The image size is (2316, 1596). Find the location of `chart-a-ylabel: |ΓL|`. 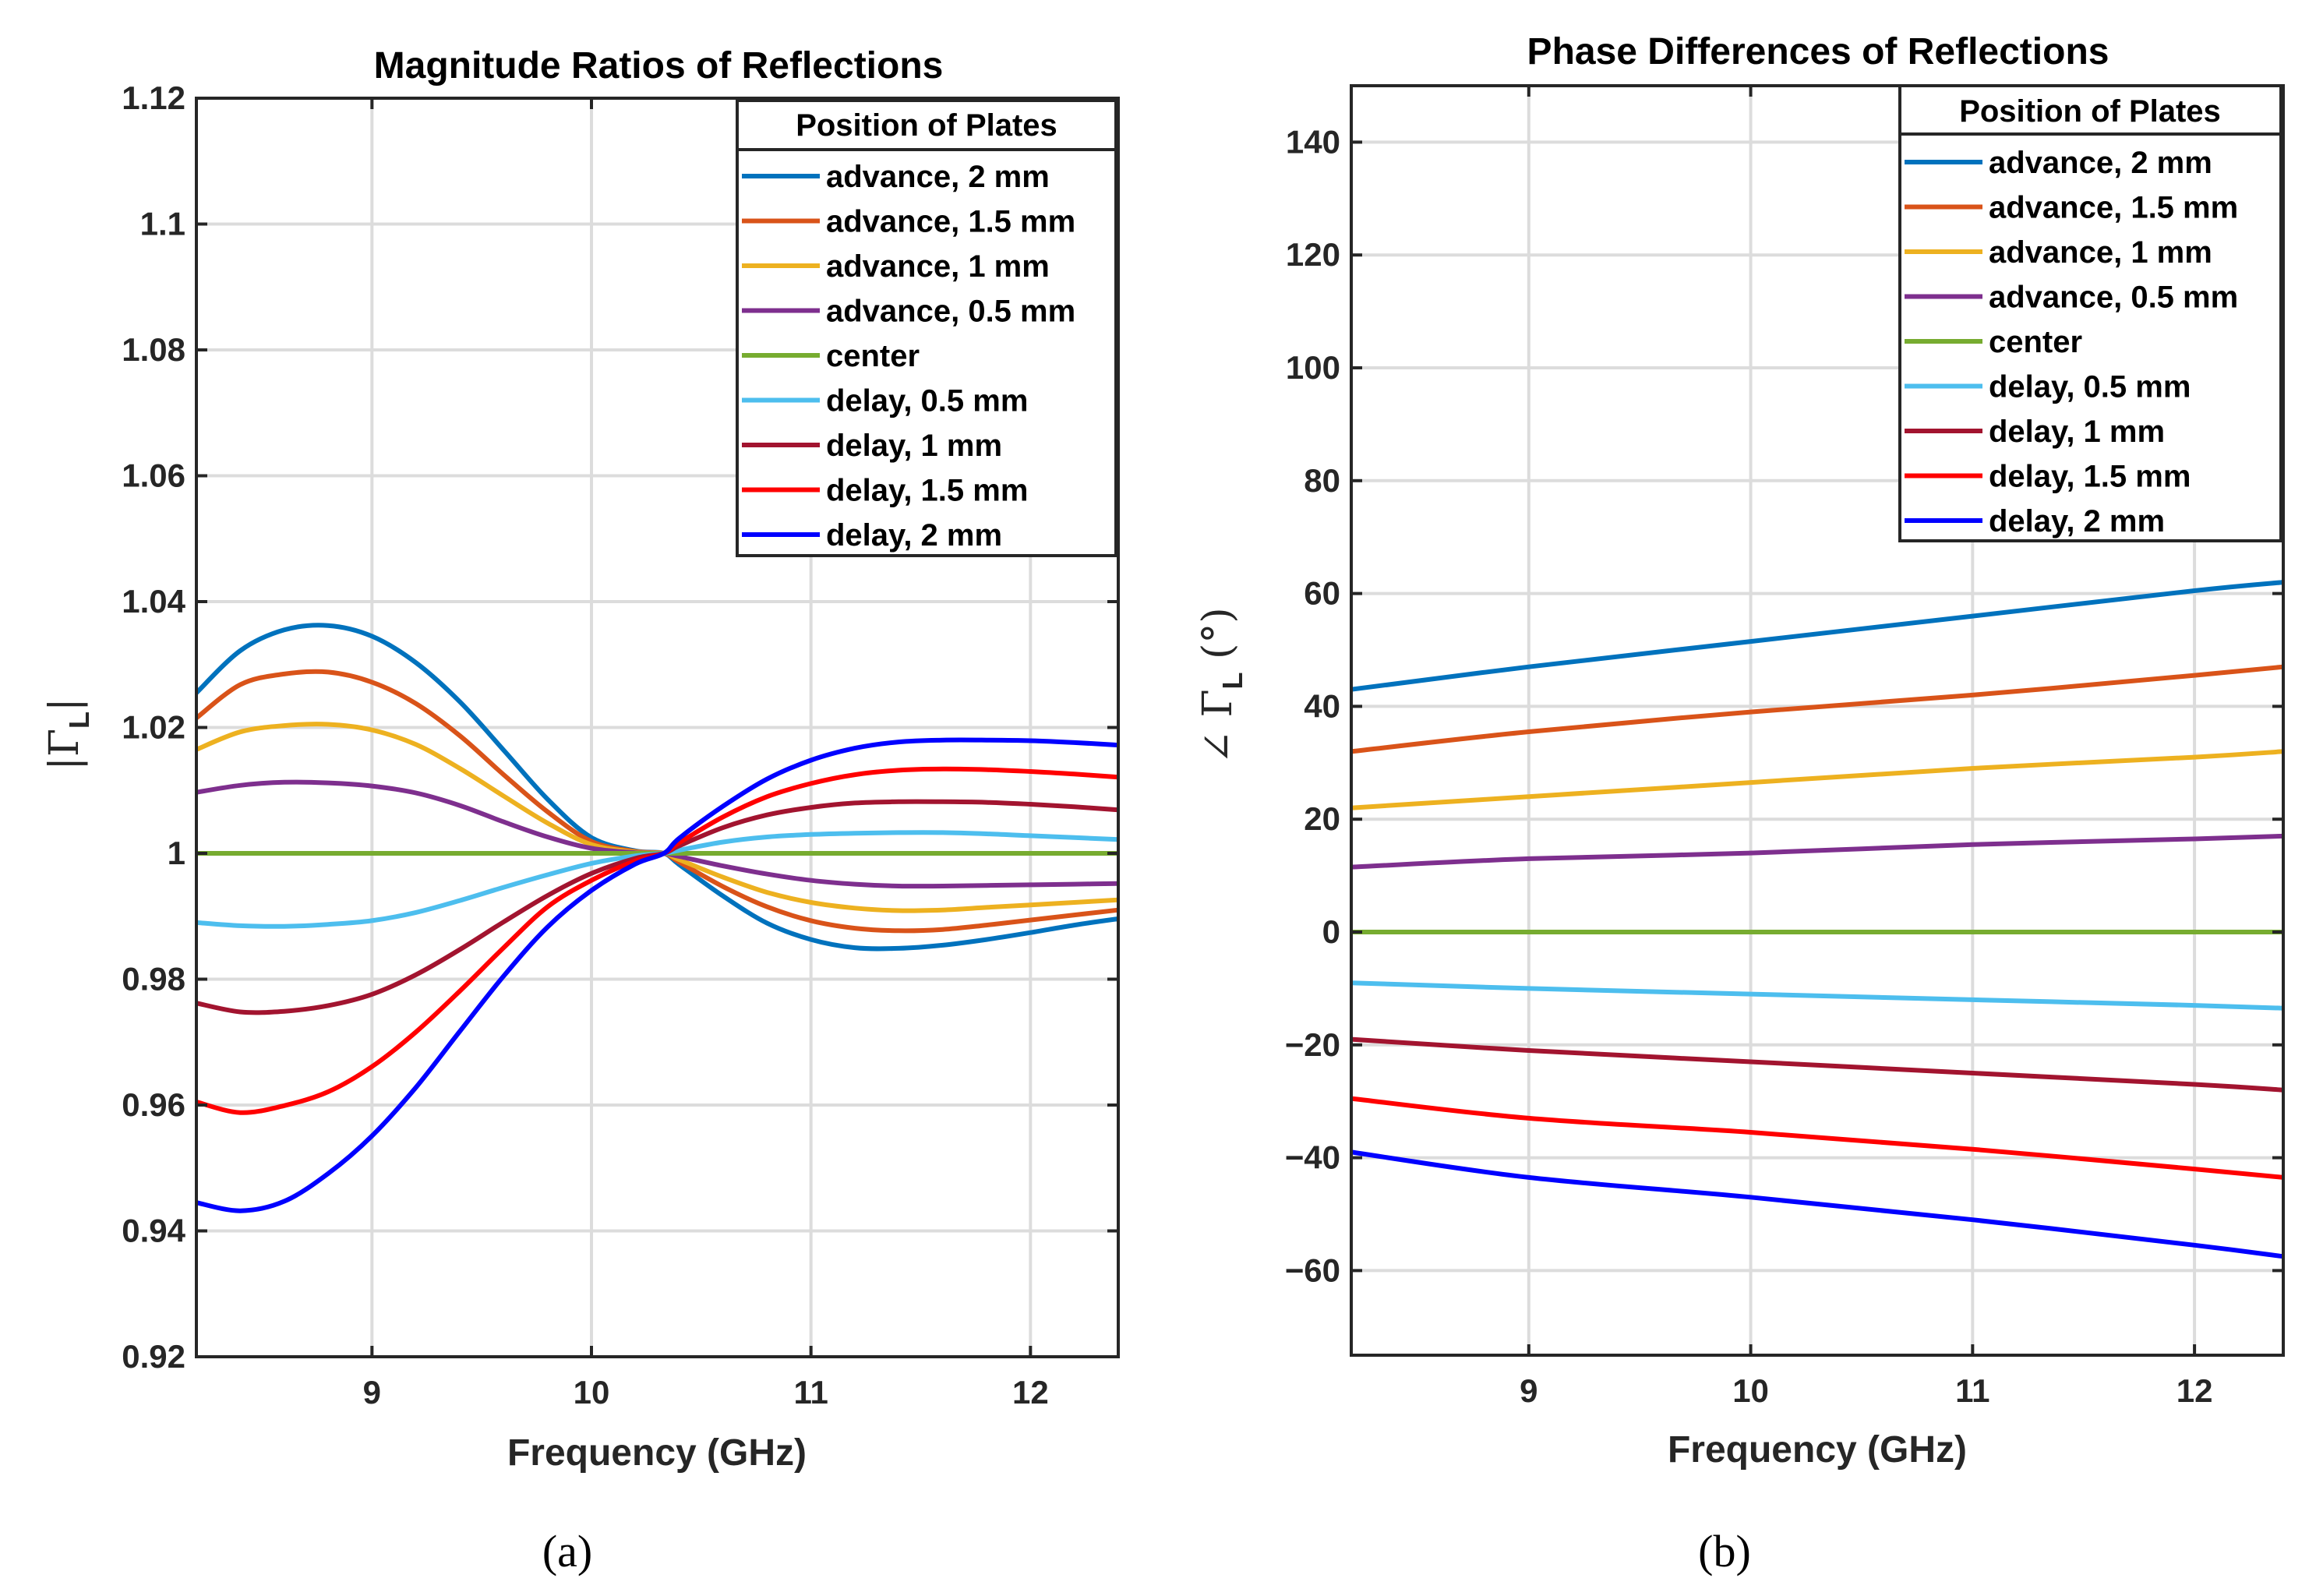

chart-a-ylabel: |ΓL| is located at coordinates (68, 733).